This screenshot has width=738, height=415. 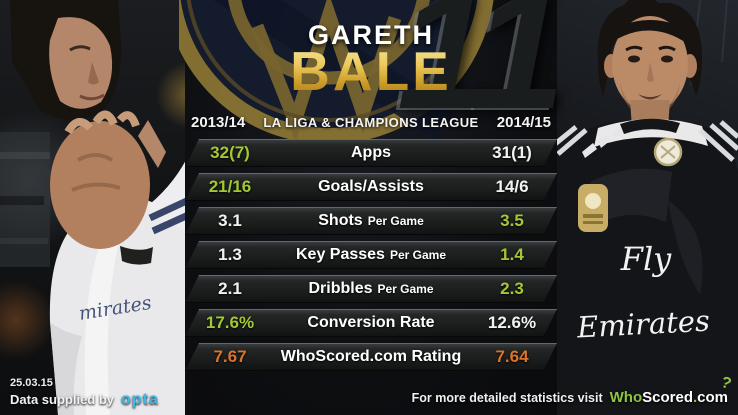 I want to click on stat-label: Shots Per Game, so click(x=371, y=220).